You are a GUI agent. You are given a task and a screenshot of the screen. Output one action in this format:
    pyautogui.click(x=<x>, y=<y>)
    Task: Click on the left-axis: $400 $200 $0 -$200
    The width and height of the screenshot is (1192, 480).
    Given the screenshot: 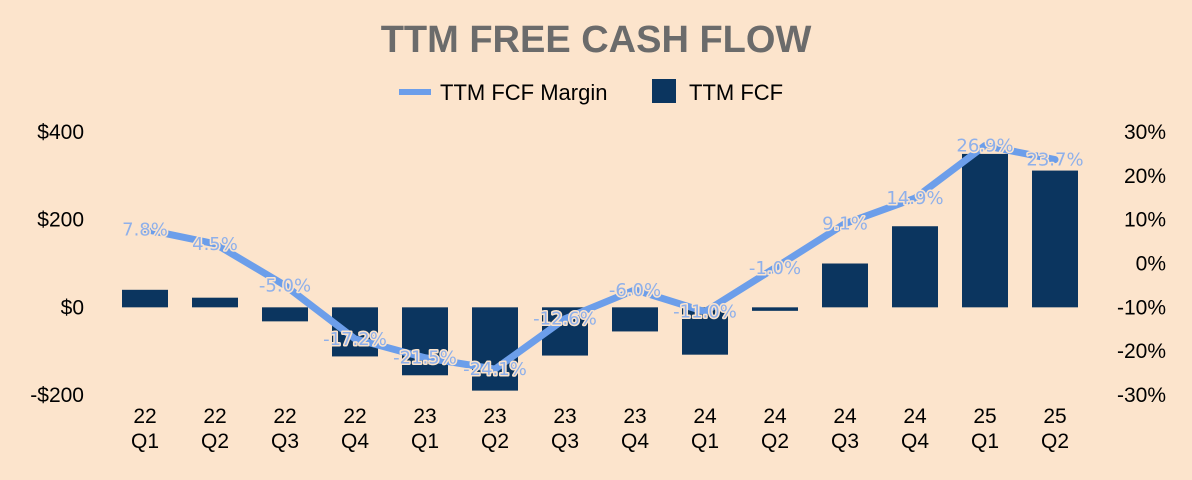 What is the action you would take?
    pyautogui.click(x=57, y=264)
    